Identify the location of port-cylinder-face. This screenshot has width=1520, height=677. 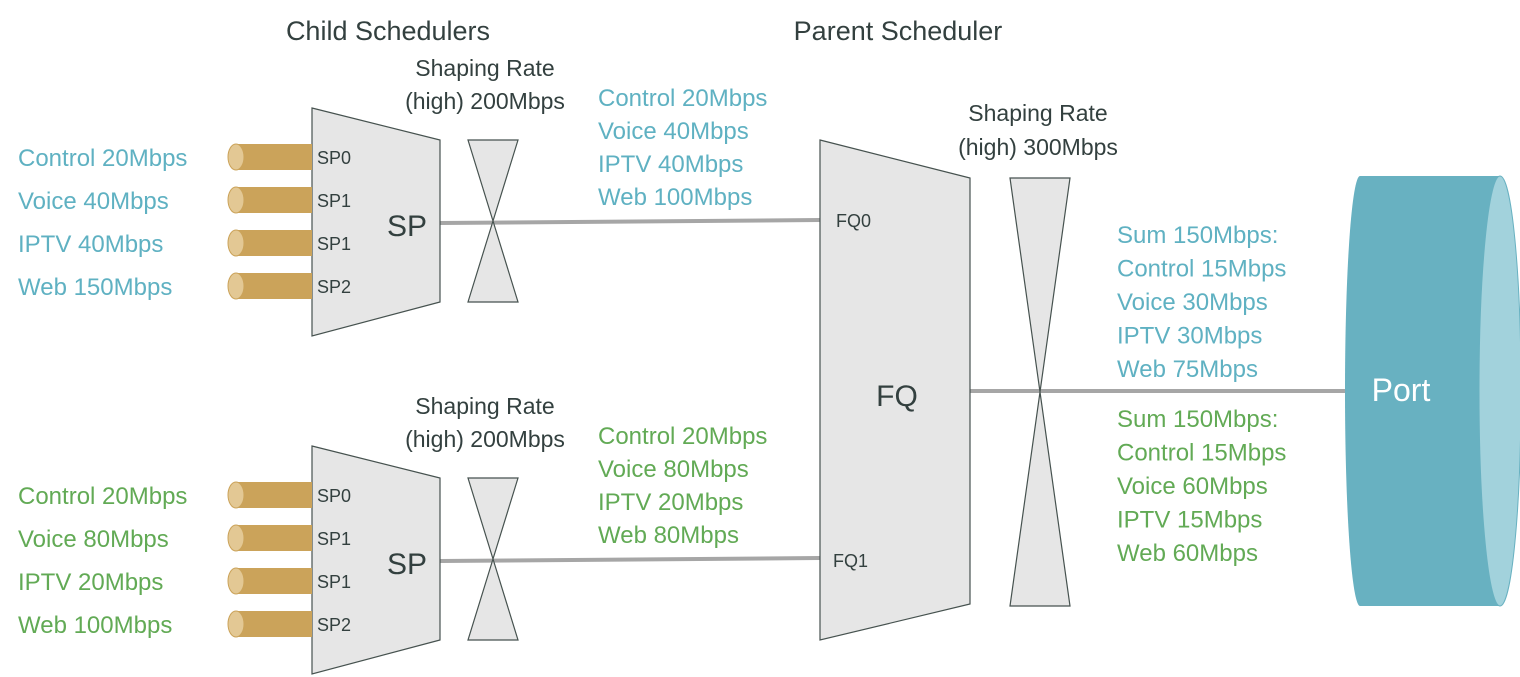
(1499, 391).